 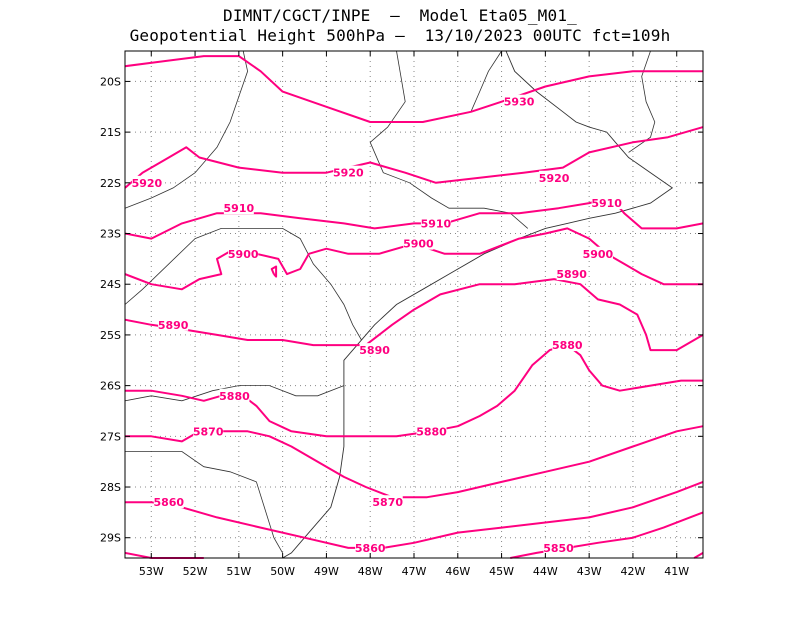 I want to click on lon-tick-label: 50W, so click(x=282, y=571).